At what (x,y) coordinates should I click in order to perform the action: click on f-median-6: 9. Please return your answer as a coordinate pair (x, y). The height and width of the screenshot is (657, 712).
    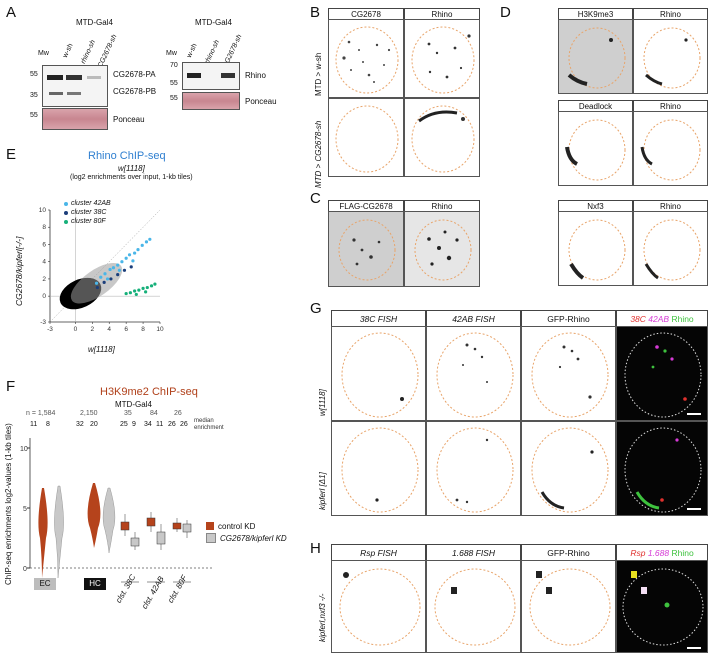
    Looking at the image, I should click on (134, 424).